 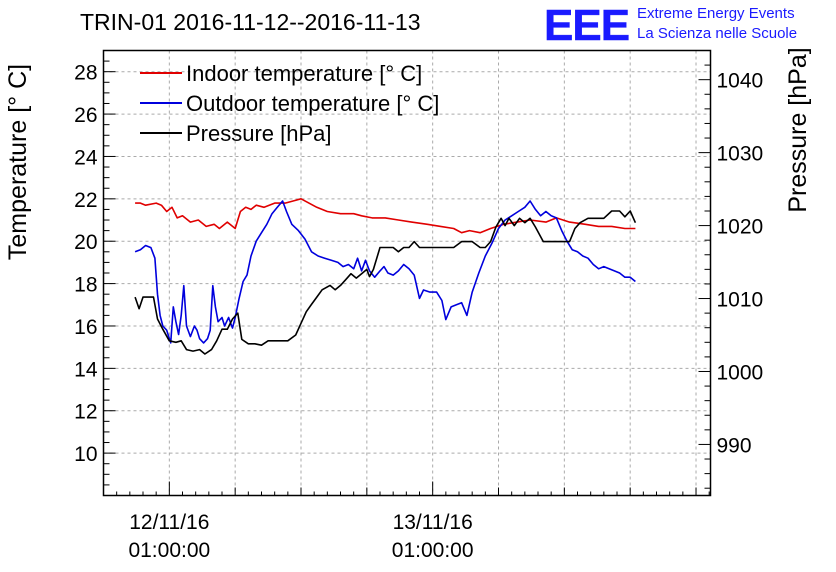 What do you see at coordinates (740, 81) in the screenshot?
I see `y2-tick-label: 1040` at bounding box center [740, 81].